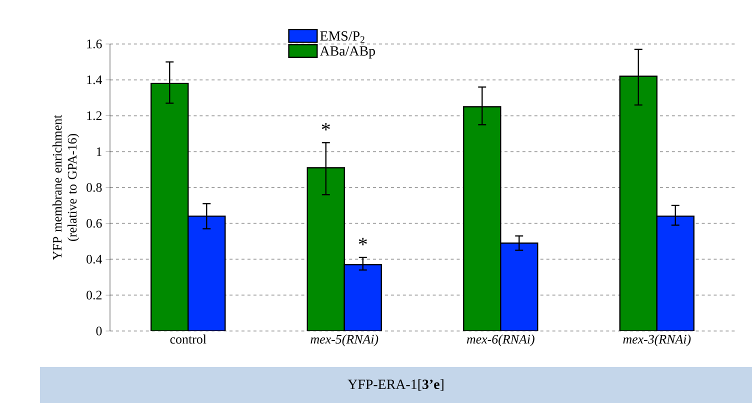  What do you see at coordinates (94, 295) in the screenshot?
I see `y-tick-label: 0.2` at bounding box center [94, 295].